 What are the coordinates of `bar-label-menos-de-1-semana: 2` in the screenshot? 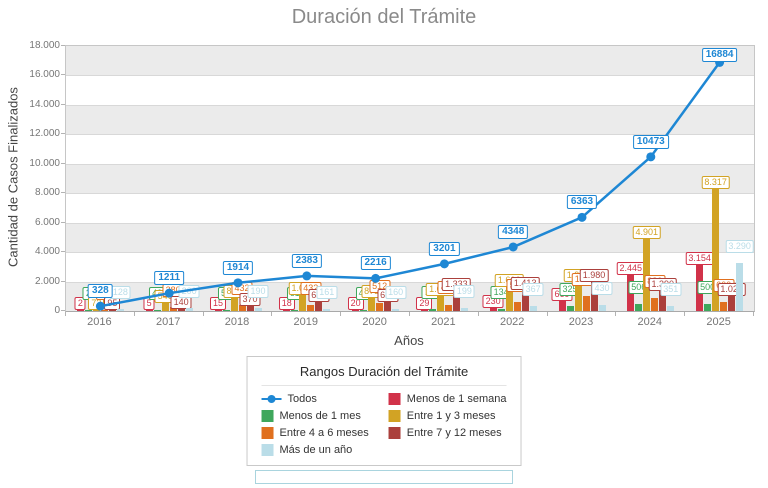 It's located at (80, 303).